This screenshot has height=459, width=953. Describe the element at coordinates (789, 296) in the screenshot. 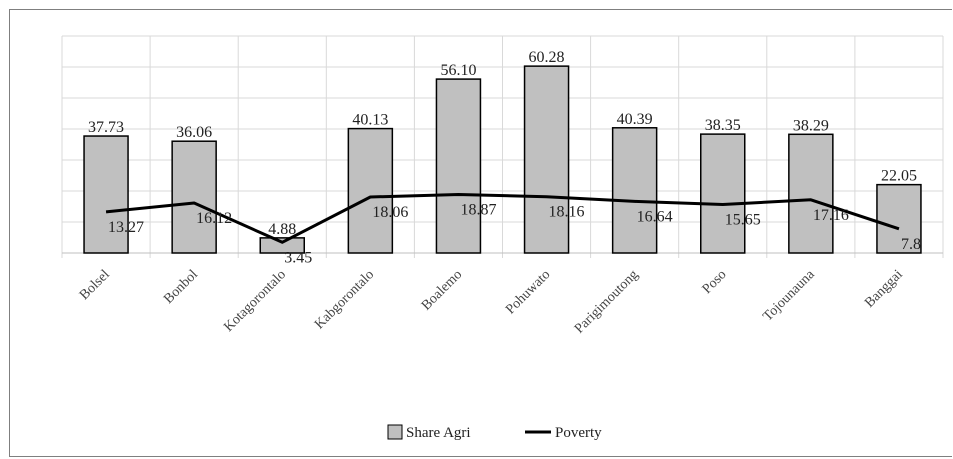

I see `x-tick-tojounauna: Tojounauna` at that location.